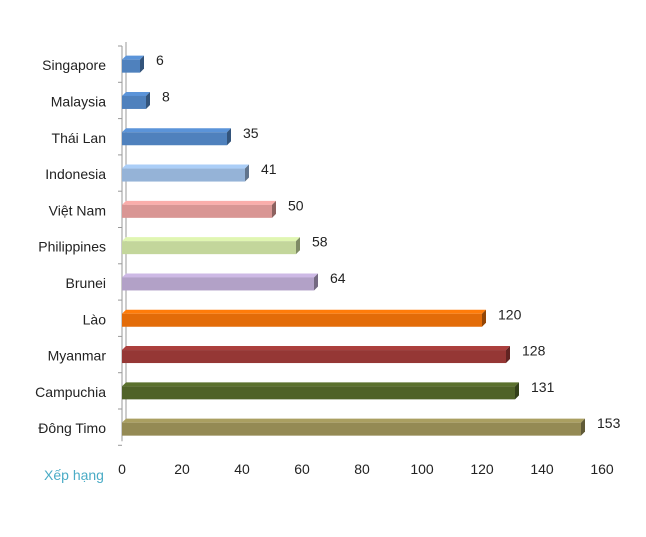 The height and width of the screenshot is (537, 646). What do you see at coordinates (609, 423) in the screenshot?
I see `data-label: 153` at bounding box center [609, 423].